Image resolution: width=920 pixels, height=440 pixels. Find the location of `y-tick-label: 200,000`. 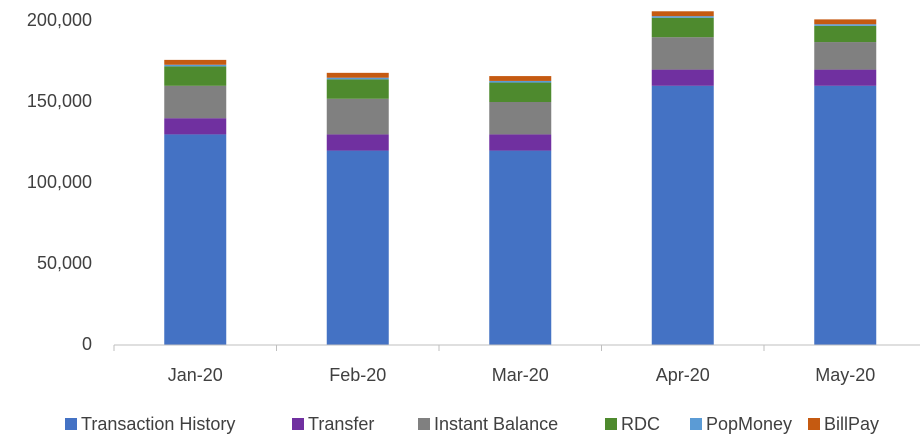

y-tick-label: 200,000 is located at coordinates (59, 20).